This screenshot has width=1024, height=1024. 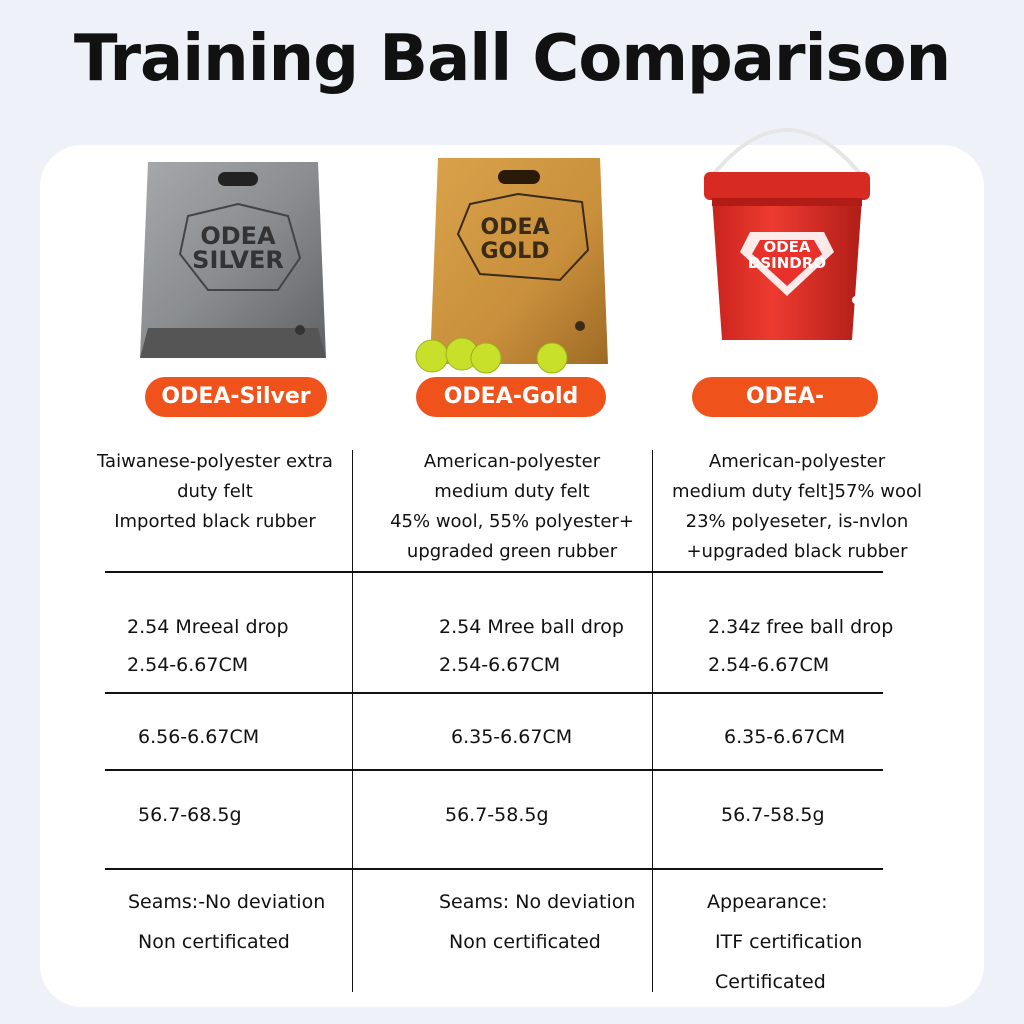 What do you see at coordinates (789, 942) in the screenshot?
I see `cell-line: ITF certification` at bounding box center [789, 942].